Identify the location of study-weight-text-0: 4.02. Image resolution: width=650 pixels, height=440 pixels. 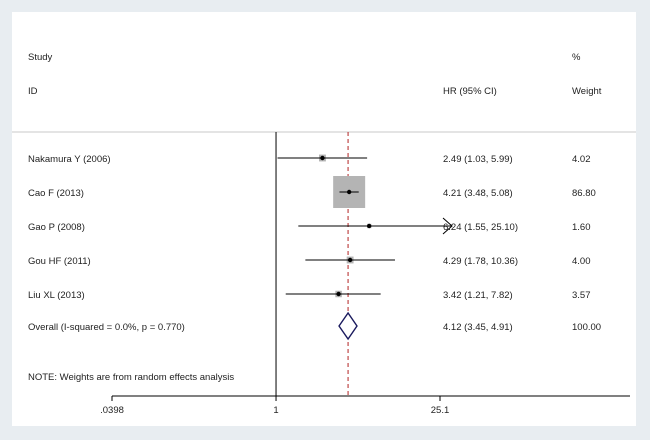
(581, 159).